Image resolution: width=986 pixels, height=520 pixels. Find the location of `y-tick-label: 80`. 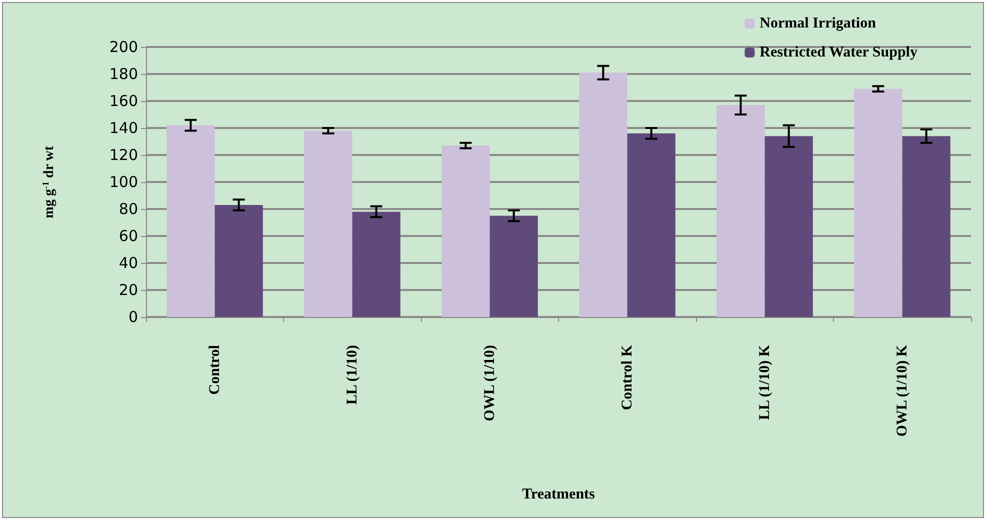

y-tick-label: 80 is located at coordinates (128, 209).